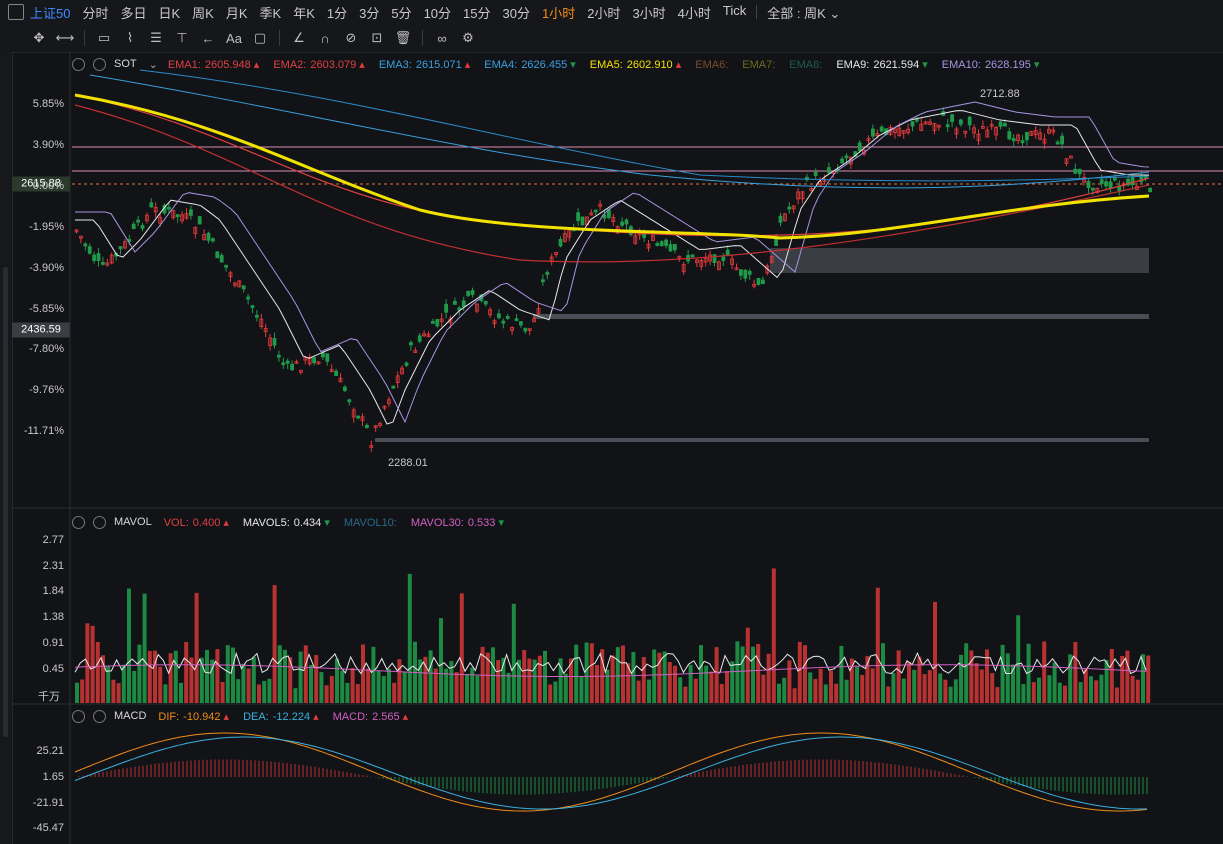 Image resolution: width=1223 pixels, height=844 pixels. I want to click on period-tab: 年K, so click(304, 13).